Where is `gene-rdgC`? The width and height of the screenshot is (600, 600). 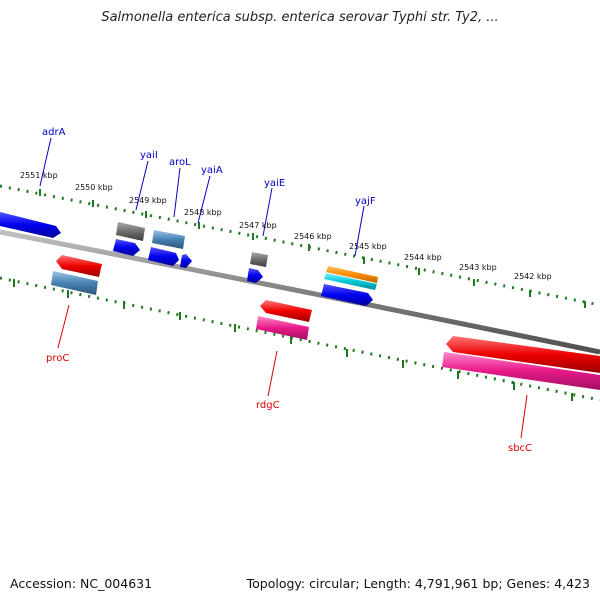 gene-rdgC is located at coordinates (284, 320).